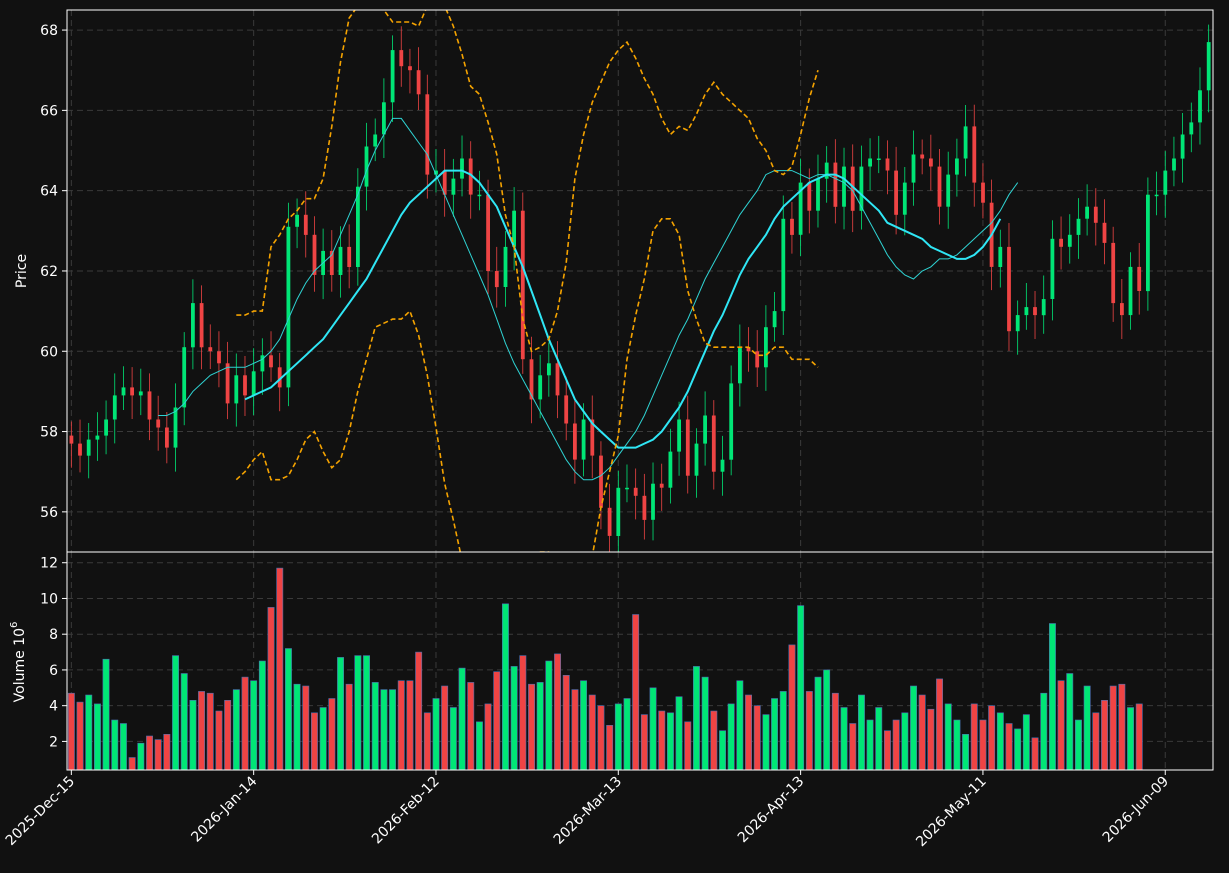 This screenshot has height=873, width=1229. I want to click on volume-axis-label-text: Volume 10, so click(20, 665).